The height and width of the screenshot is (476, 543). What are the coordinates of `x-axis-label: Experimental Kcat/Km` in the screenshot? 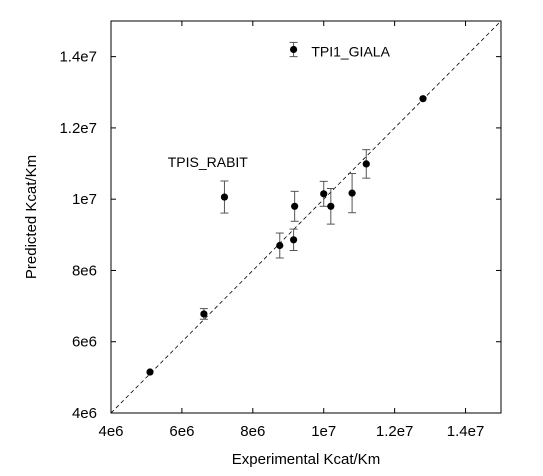 It's located at (306, 459).